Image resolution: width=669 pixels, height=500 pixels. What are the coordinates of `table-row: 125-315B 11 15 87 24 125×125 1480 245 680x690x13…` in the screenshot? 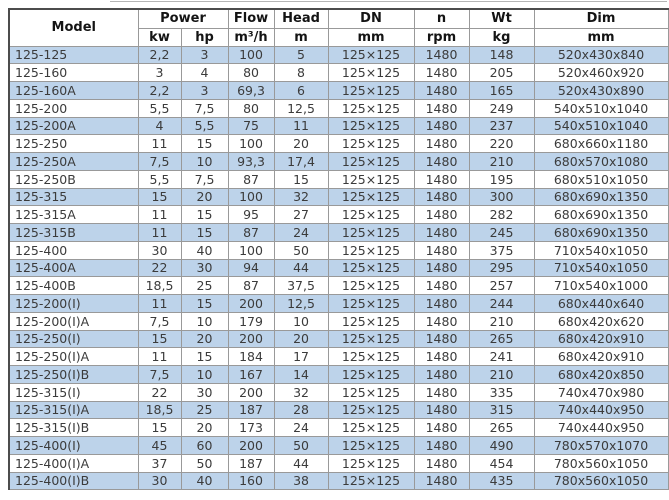 It's located at (338, 232).